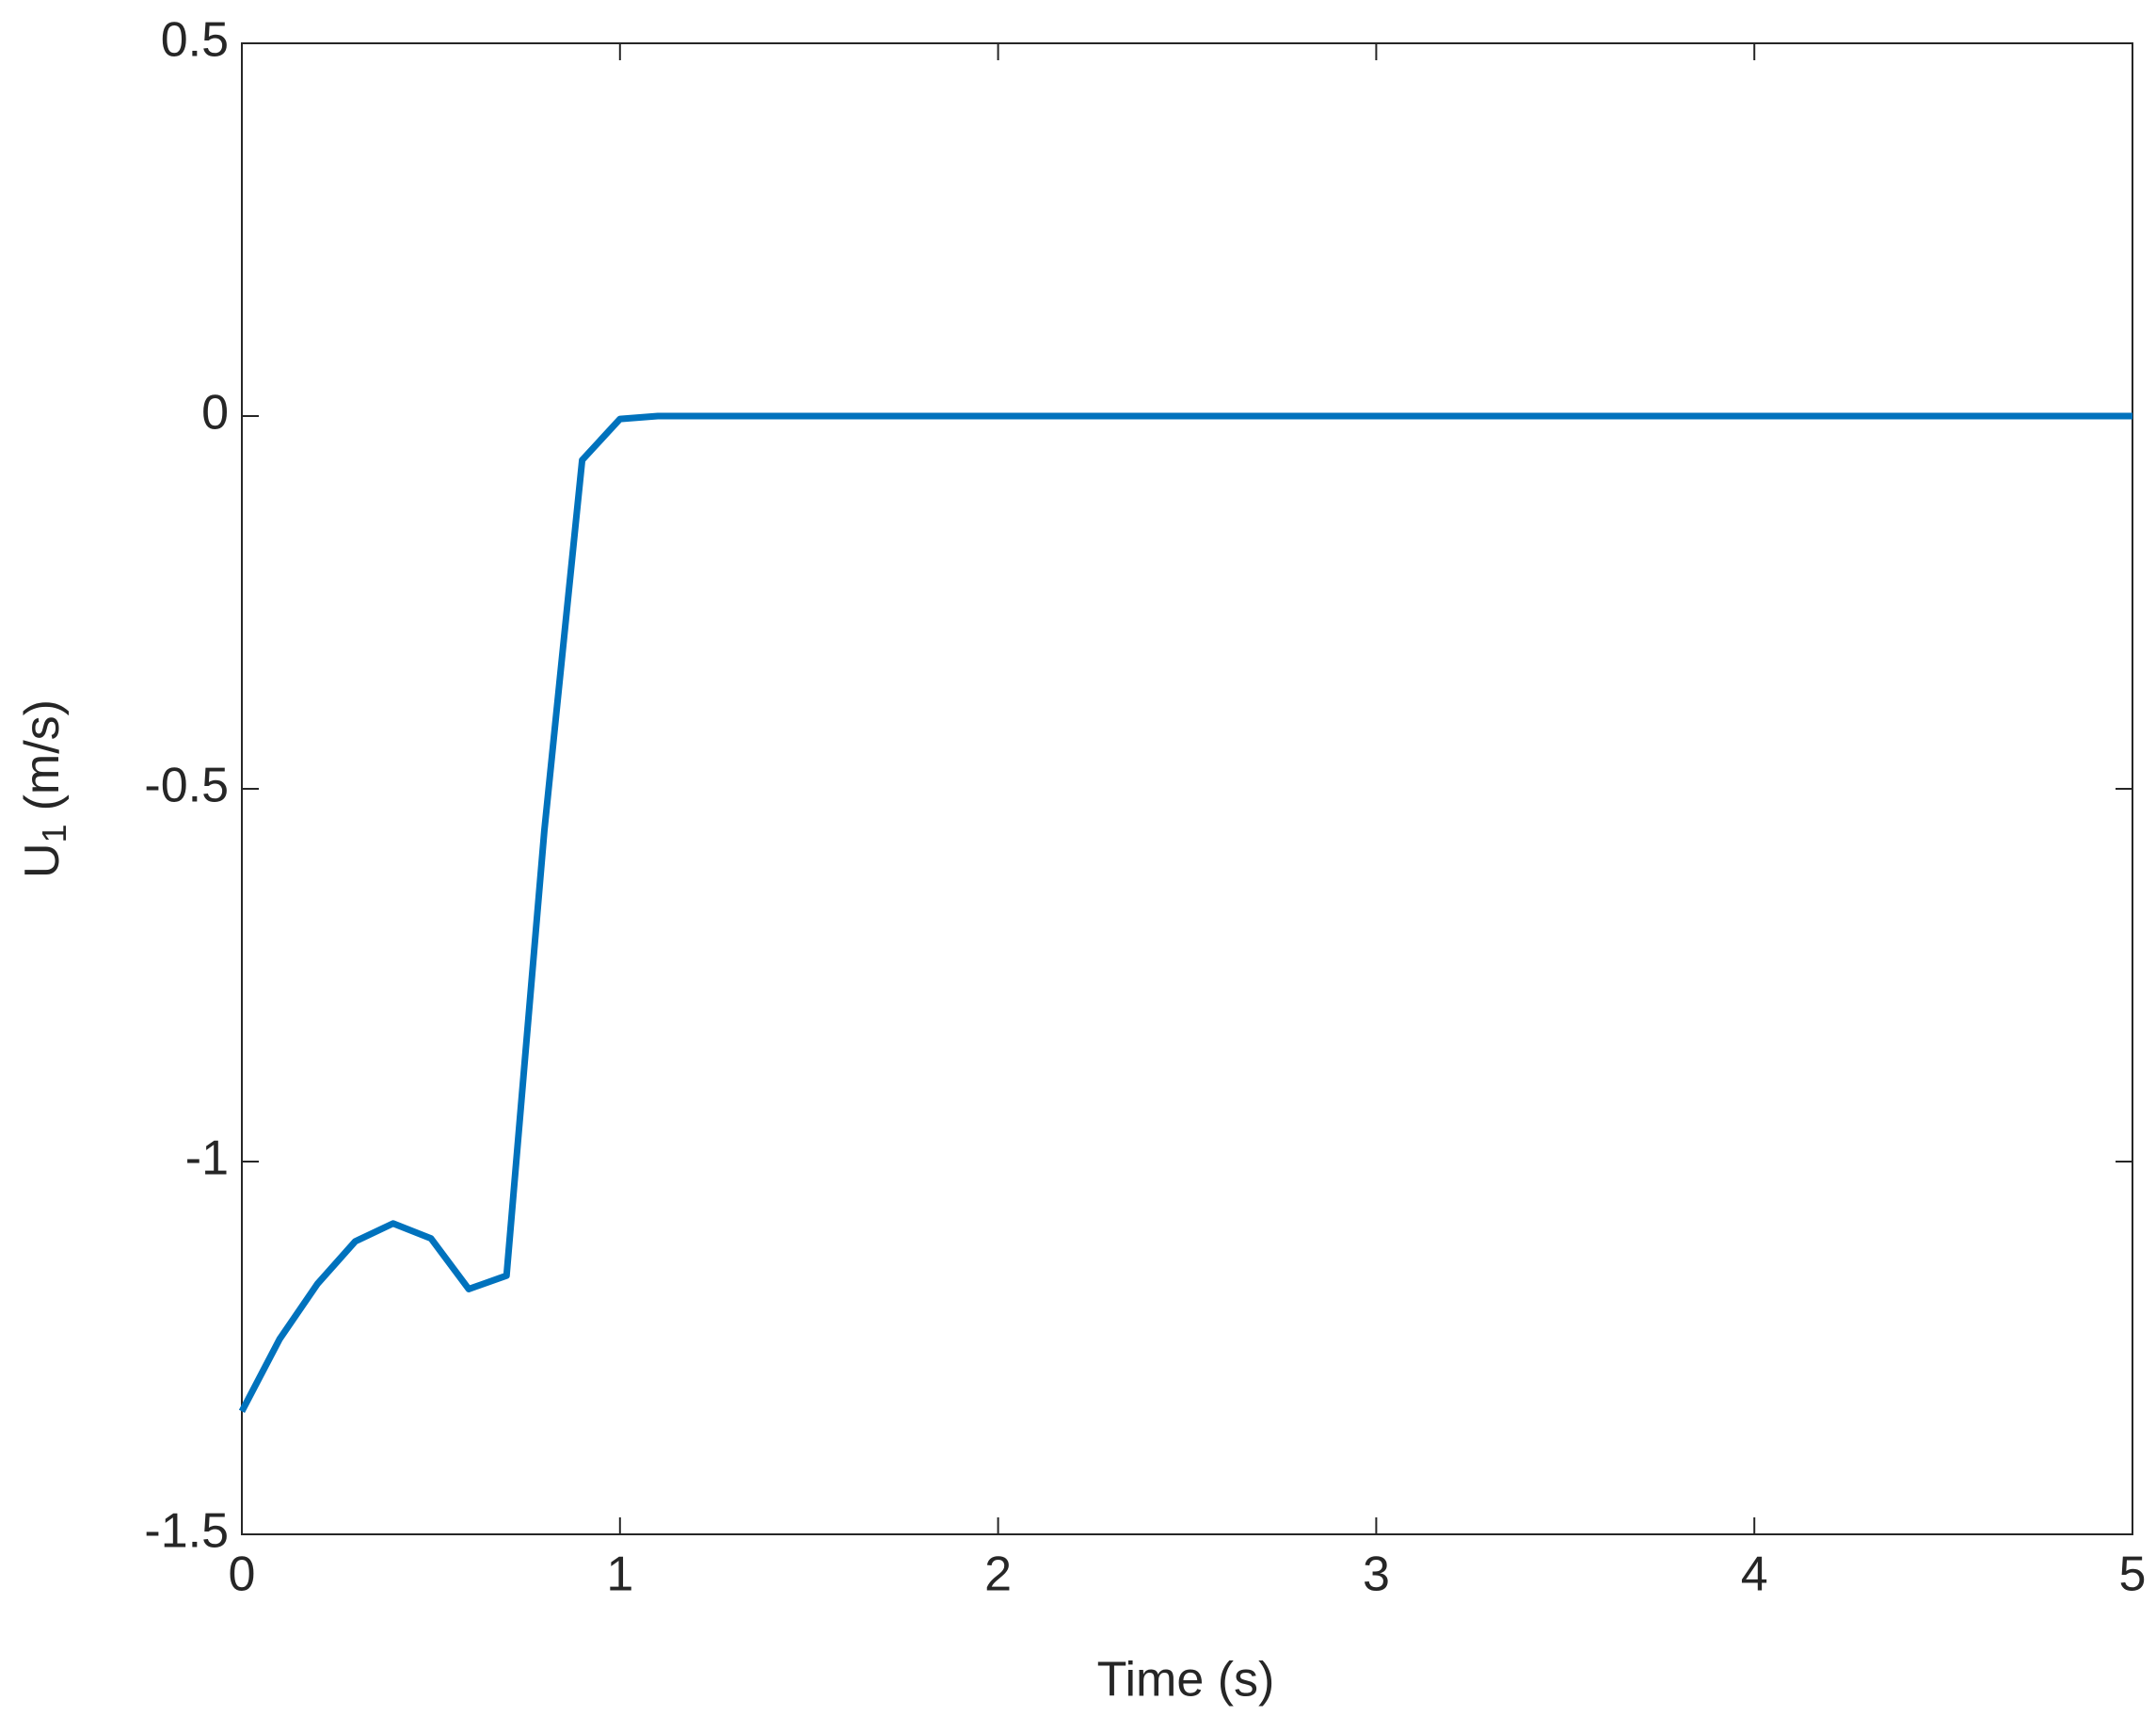 This screenshot has width=2156, height=1732. What do you see at coordinates (1186, 1680) in the screenshot?
I see `x-axis-label: Time (s)` at bounding box center [1186, 1680].